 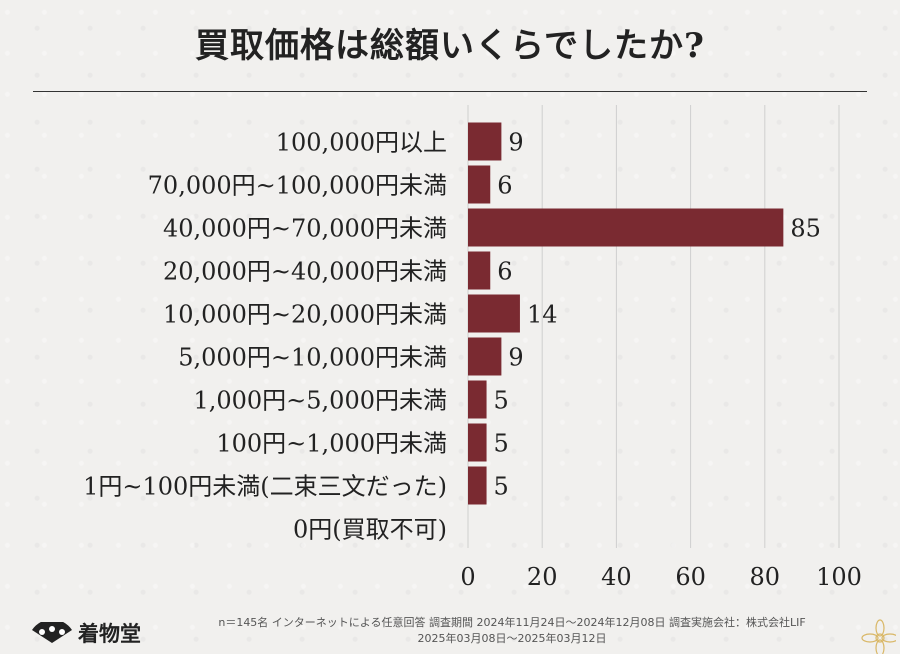 I want to click on x-tick-label: 80, so click(x=765, y=577).